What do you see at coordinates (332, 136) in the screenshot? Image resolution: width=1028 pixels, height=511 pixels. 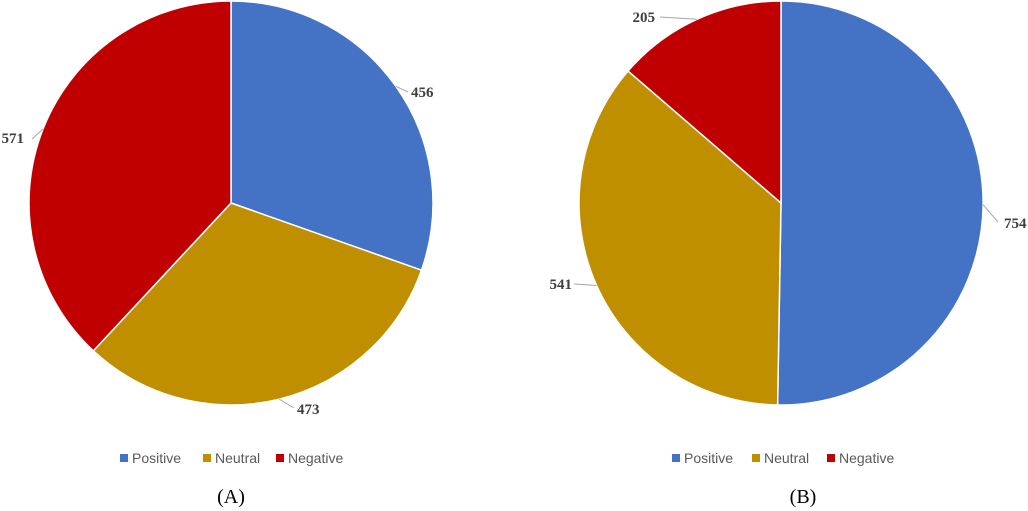 I see `pie-a-slice-positive` at bounding box center [332, 136].